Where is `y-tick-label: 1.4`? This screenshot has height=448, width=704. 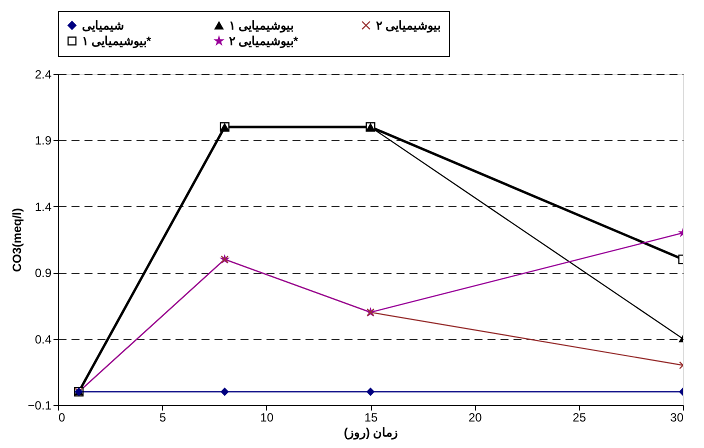 y-tick-label: 1.4 is located at coordinates (43, 207).